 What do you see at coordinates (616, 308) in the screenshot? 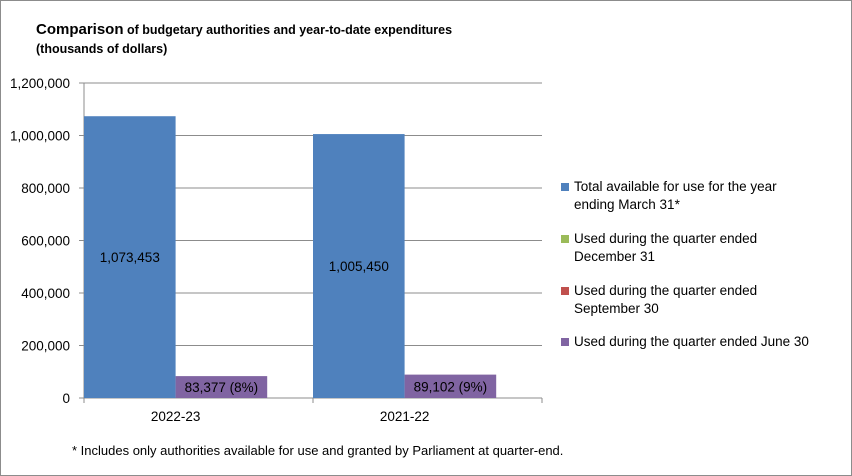
I see `legend-label-september-line2: September 30` at bounding box center [616, 308].